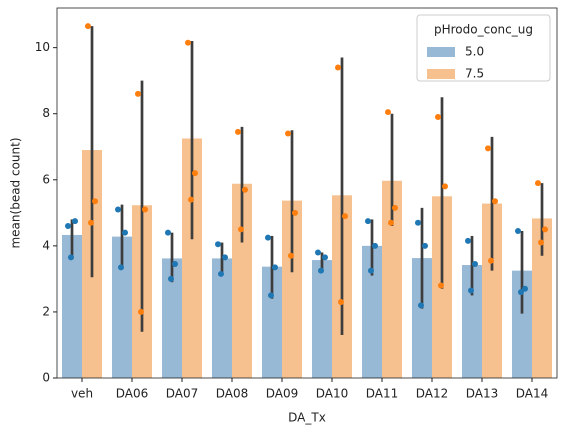  What do you see at coordinates (46, 245) in the screenshot?
I see `y-tick-label: 4` at bounding box center [46, 245].